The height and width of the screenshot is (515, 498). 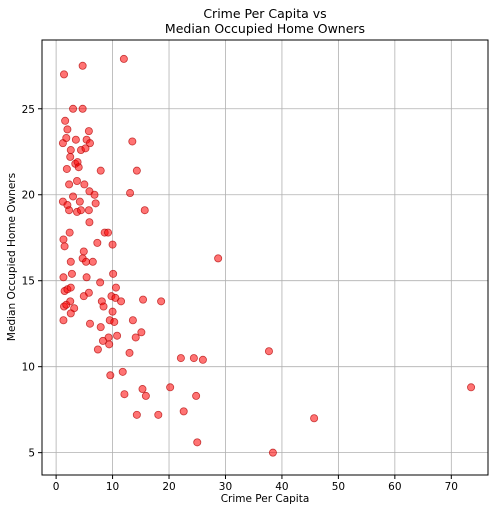 What do you see at coordinates (338, 487) in the screenshot?
I see `x-tick-label: 50` at bounding box center [338, 487].